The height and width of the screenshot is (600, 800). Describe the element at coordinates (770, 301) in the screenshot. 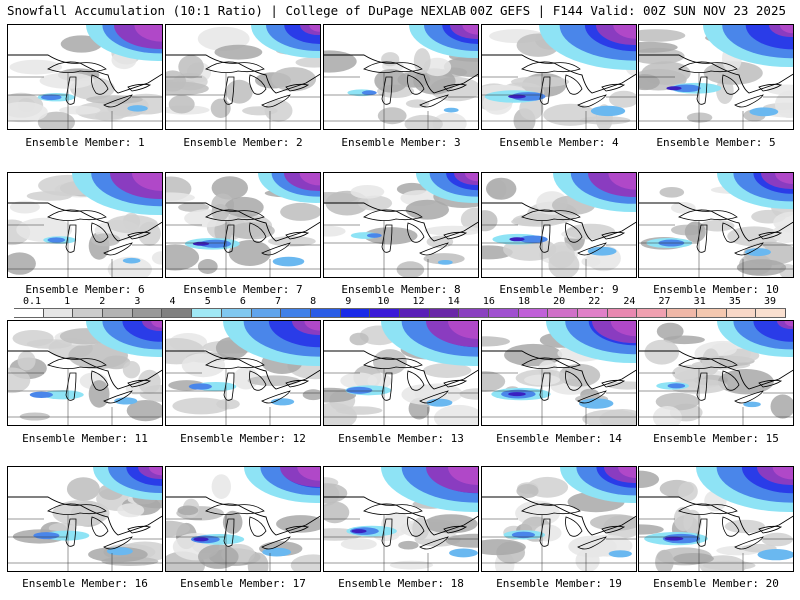

I see `colorbar-tick-label: 39` at that location.